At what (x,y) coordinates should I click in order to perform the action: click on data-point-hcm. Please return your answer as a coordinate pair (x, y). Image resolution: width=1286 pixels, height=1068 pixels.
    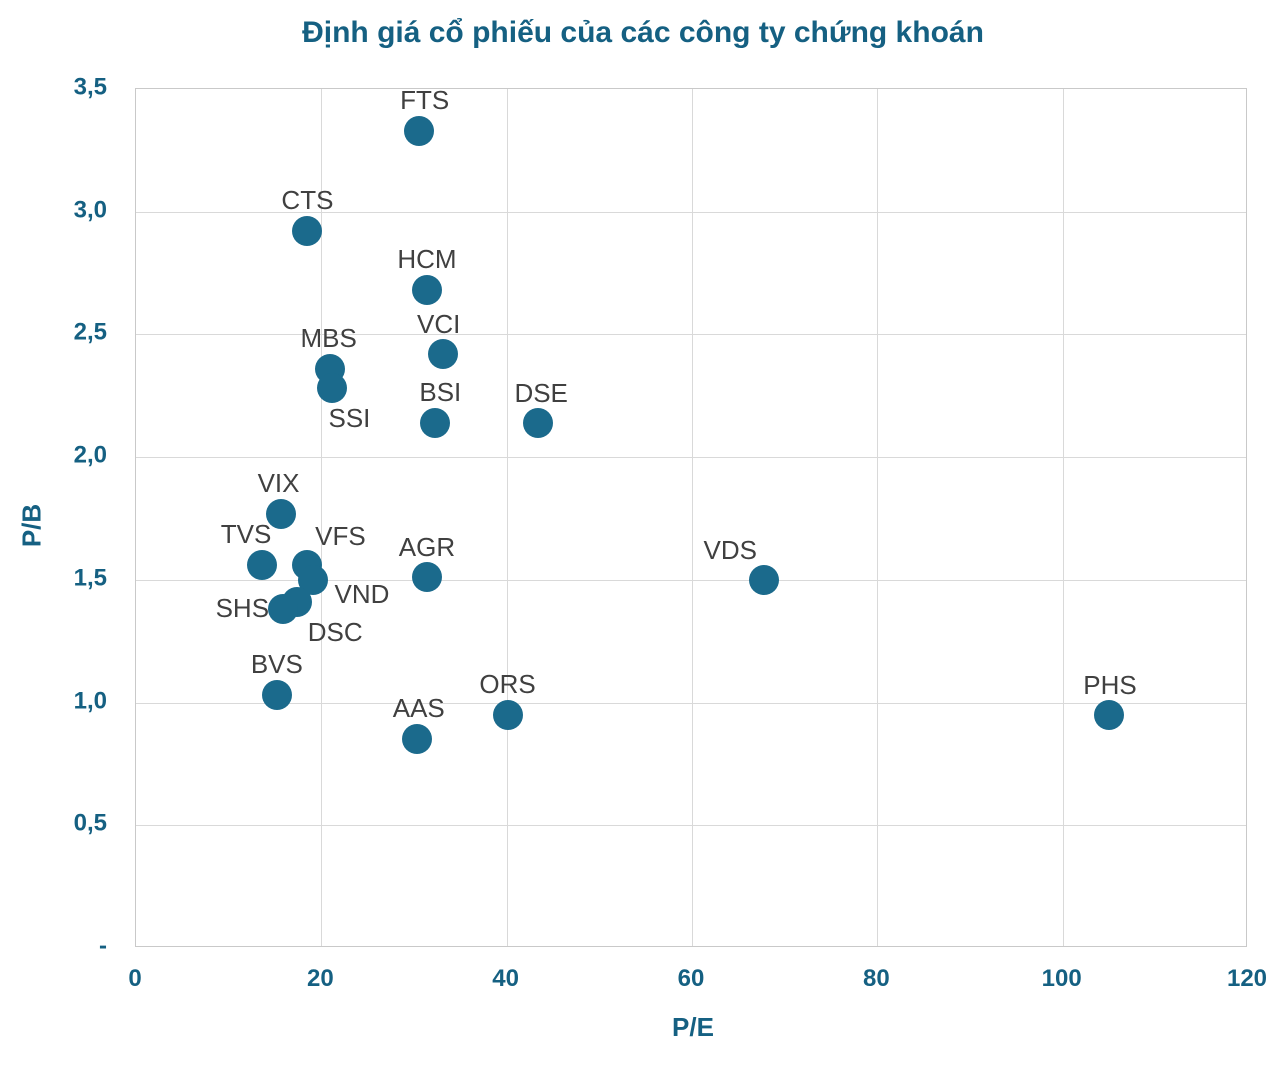
    Looking at the image, I should click on (426, 290).